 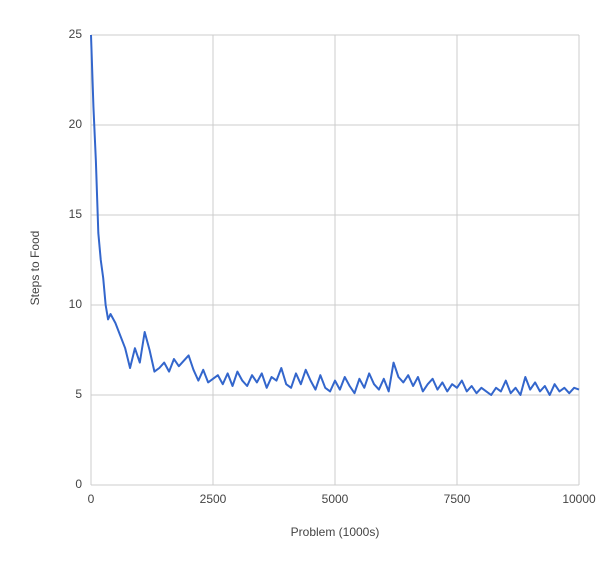 I want to click on y-tick-label: 0, so click(x=78, y=484).